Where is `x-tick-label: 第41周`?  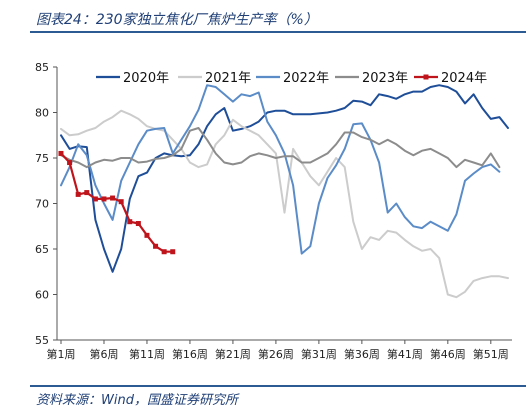 x-tick-label: 第41周 is located at coordinates (405, 354).